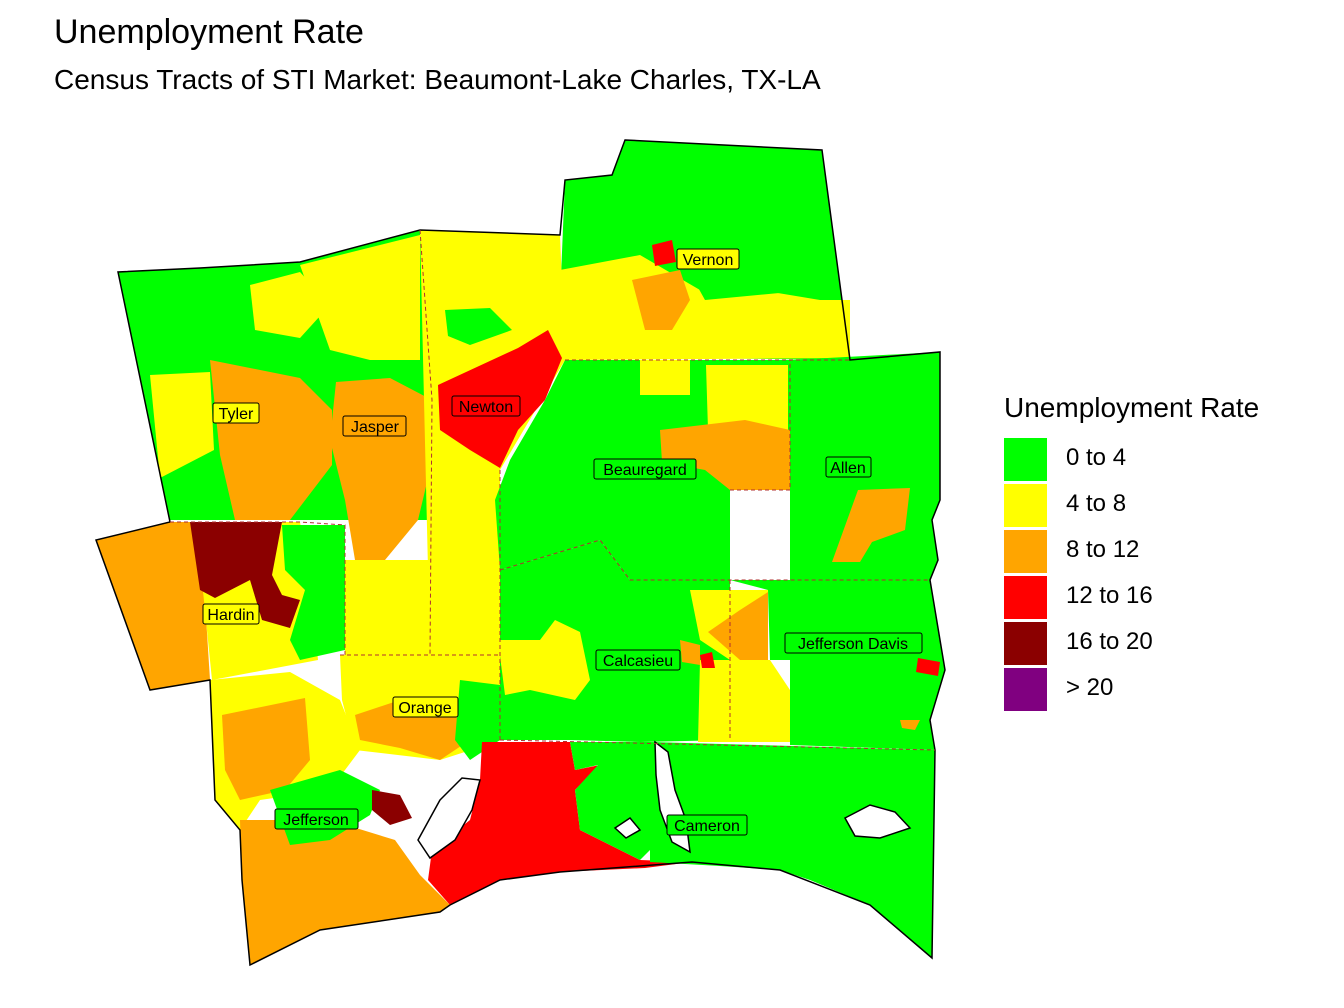  Describe the element at coordinates (477, 720) in the screenshot. I see `tract-orange-green` at that location.